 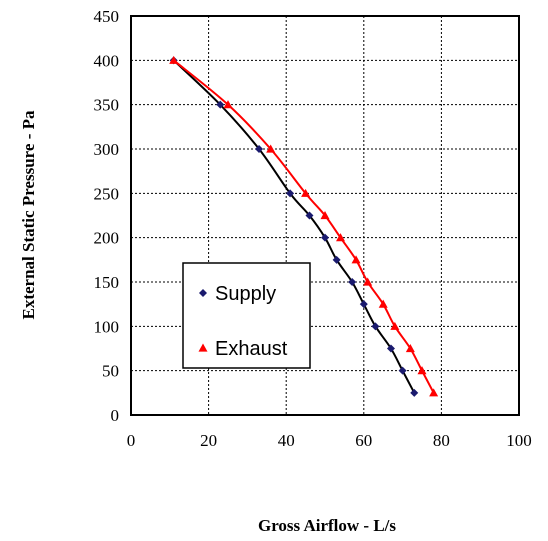 I want to click on x-tick-label: 0, so click(x=131, y=440).